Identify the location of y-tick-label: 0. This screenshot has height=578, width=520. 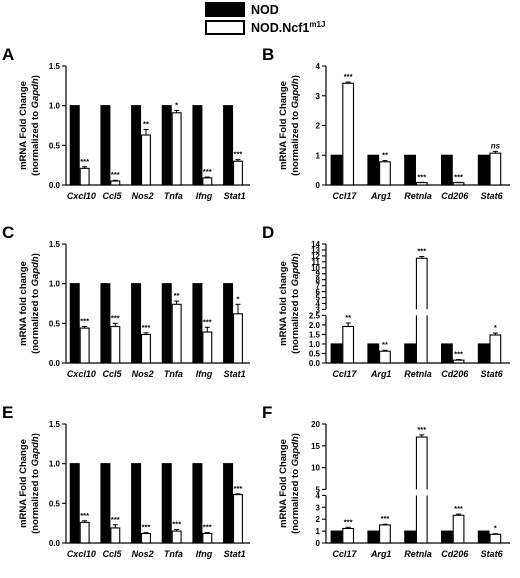
(318, 185).